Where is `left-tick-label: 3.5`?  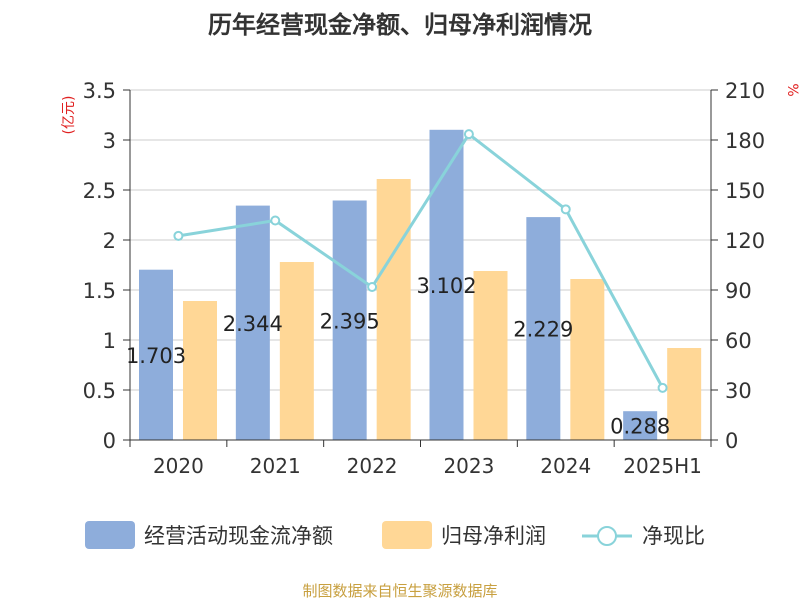
left-tick-label: 3.5 is located at coordinates (99, 91).